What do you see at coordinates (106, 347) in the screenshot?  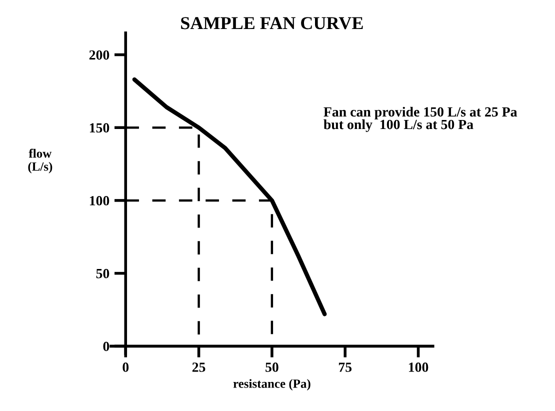 I see `y-tick-label: 0` at bounding box center [106, 347].